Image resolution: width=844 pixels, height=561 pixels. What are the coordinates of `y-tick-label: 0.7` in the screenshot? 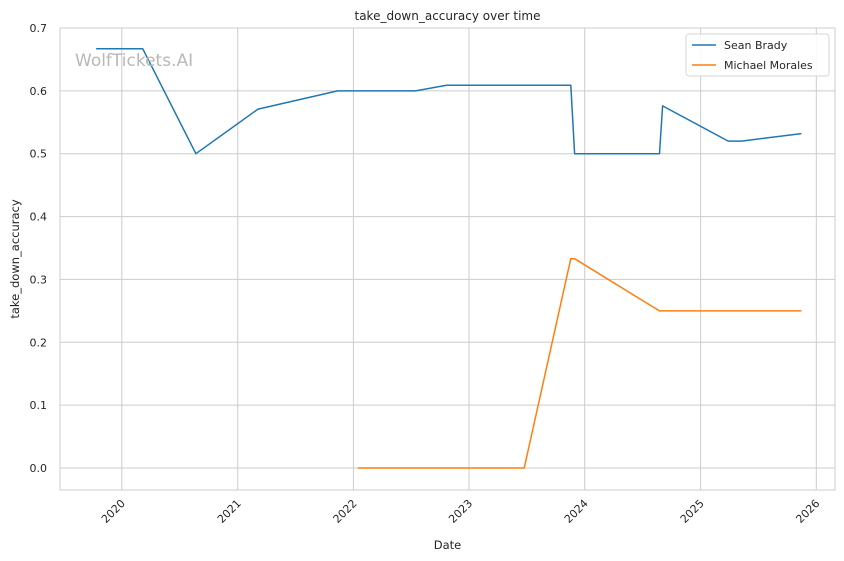 It's located at (39, 28).